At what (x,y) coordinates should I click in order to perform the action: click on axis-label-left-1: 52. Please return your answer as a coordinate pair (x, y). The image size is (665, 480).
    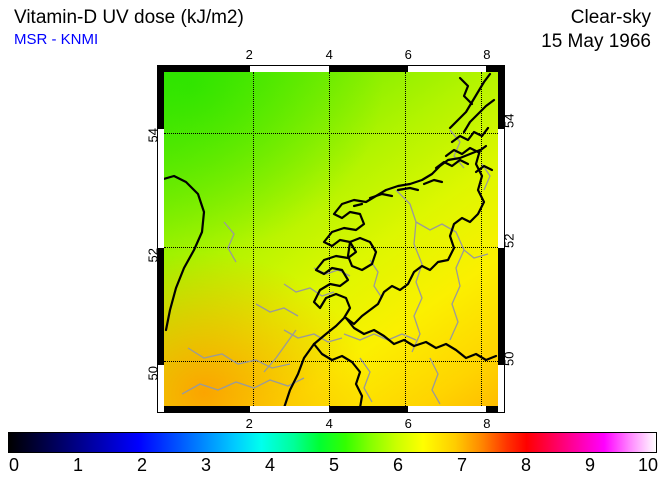
    Looking at the image, I should click on (153, 255).